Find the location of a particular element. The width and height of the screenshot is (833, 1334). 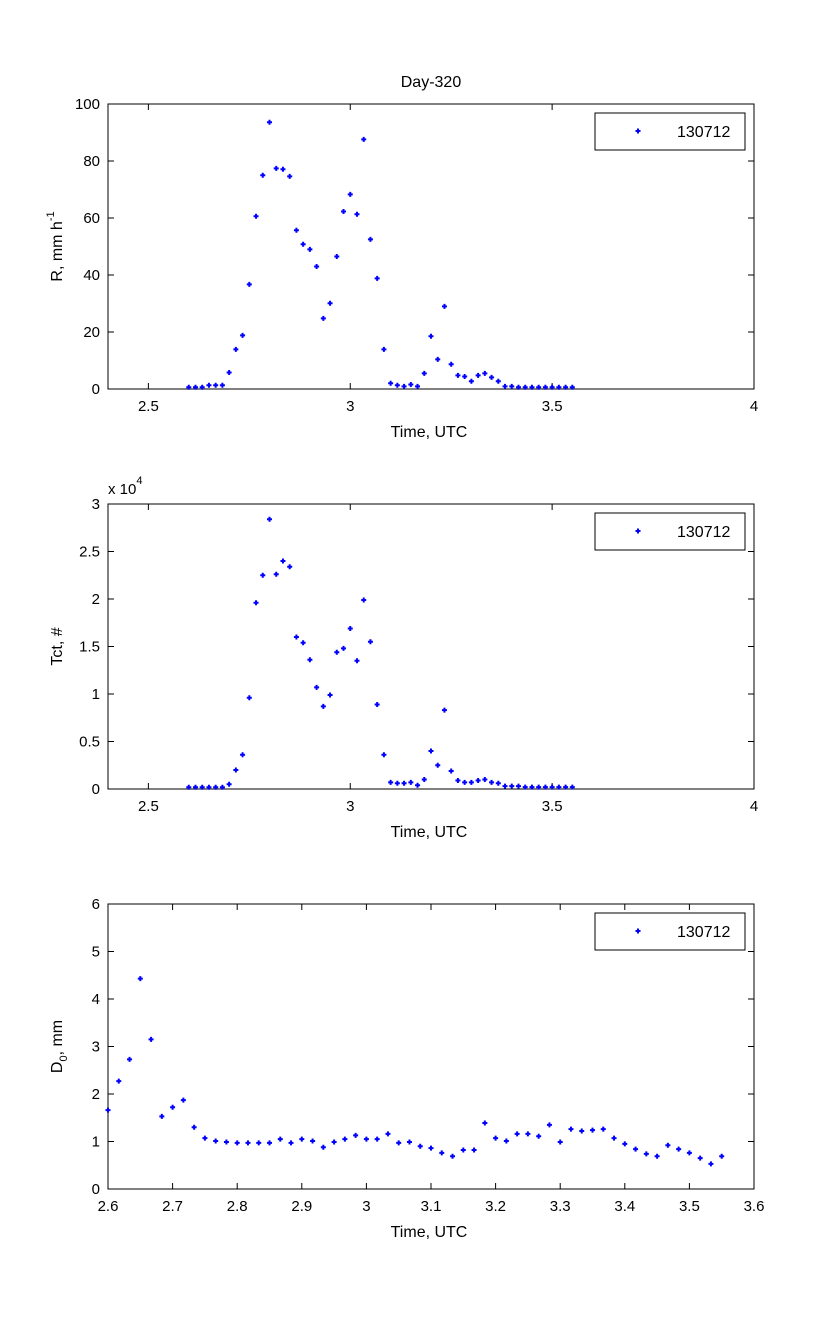

y-tick-label: 6 is located at coordinates (96, 904).